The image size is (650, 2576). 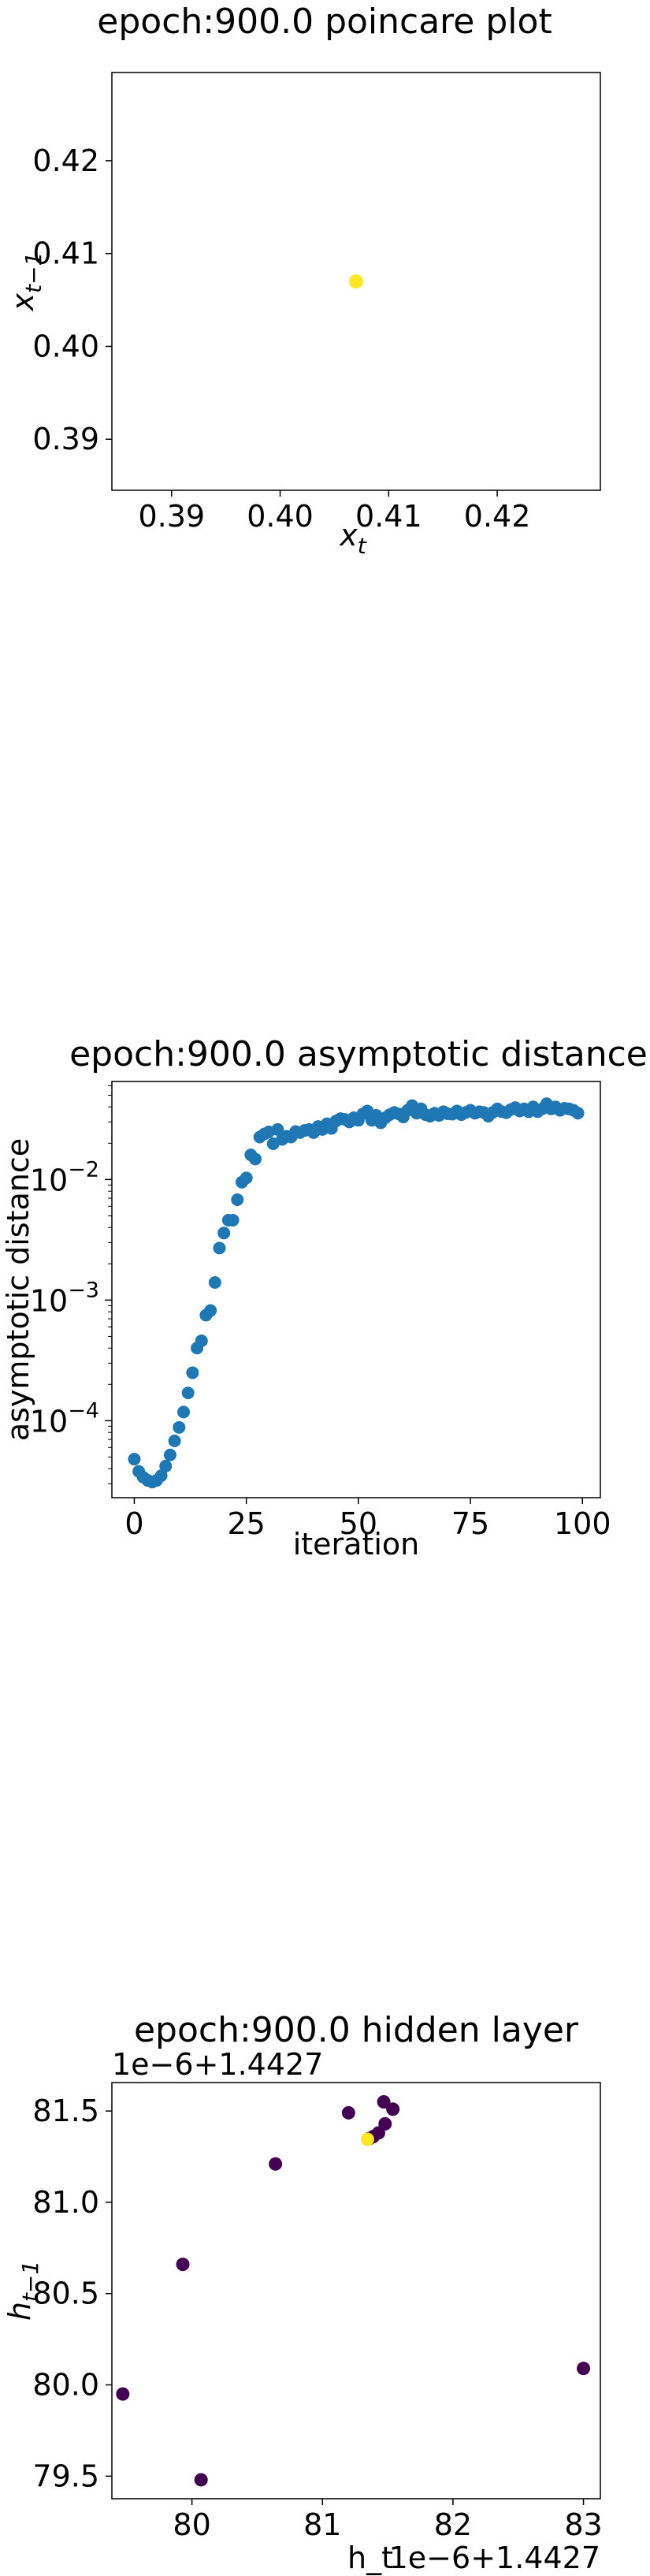 I want to click on x-tick-label: 0.41, so click(x=388, y=516).